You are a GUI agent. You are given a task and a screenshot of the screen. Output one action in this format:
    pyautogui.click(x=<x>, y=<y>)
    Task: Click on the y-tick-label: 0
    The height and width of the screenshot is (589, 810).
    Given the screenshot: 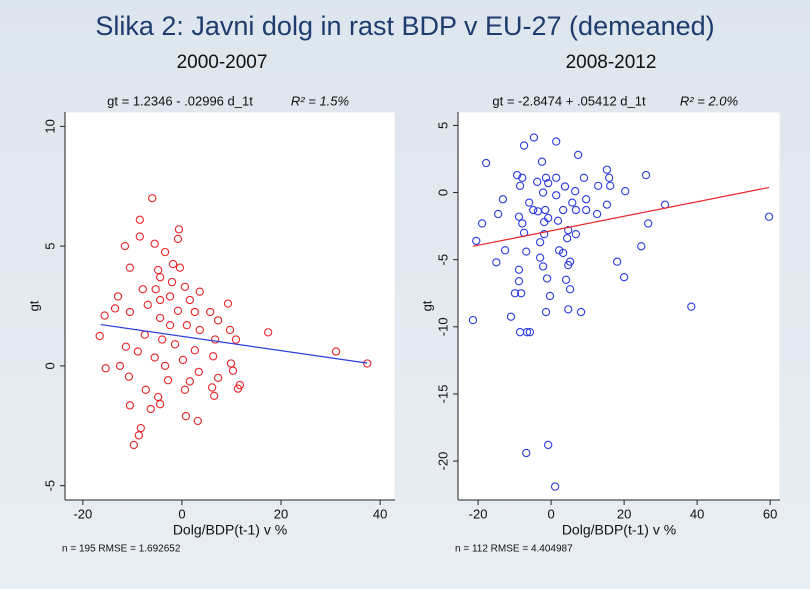 What is the action you would take?
    pyautogui.click(x=442, y=192)
    